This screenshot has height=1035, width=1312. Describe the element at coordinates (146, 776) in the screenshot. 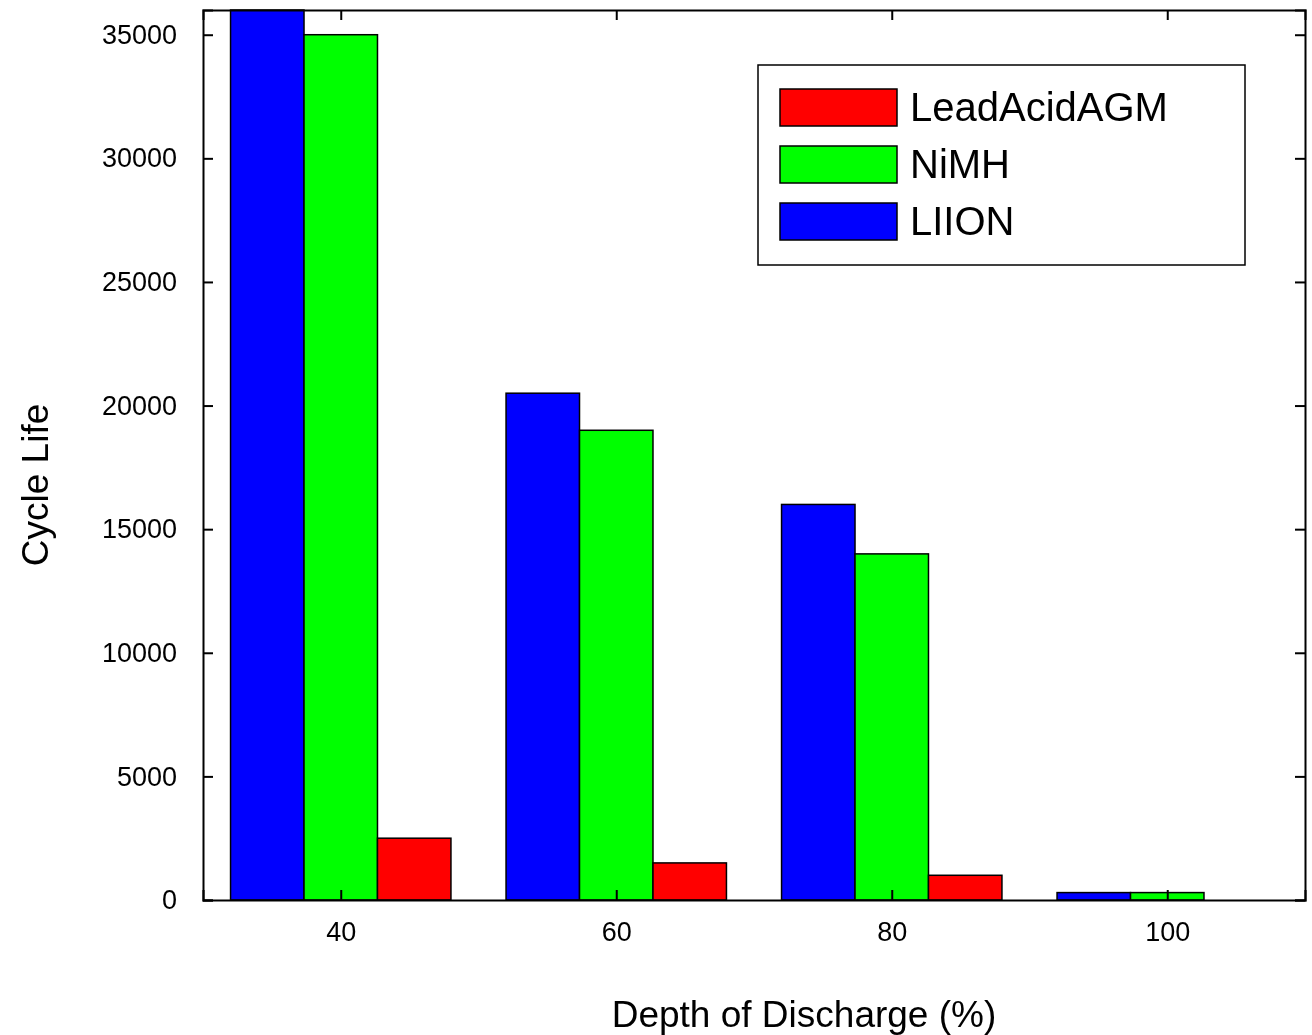

I see `y-tick-label: 5000` at that location.